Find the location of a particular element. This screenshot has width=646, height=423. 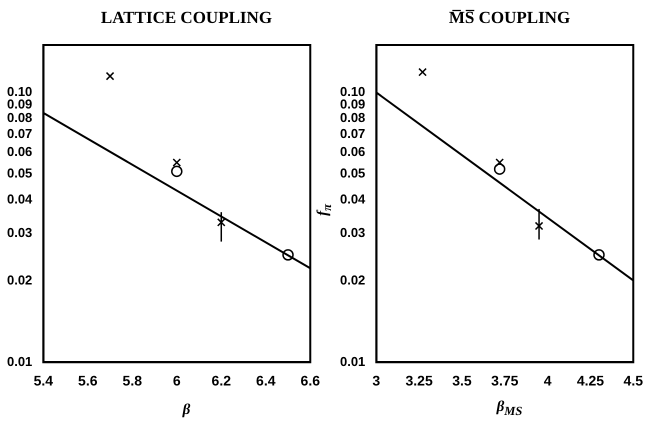

x-tick-label: 4.5 is located at coordinates (634, 380).